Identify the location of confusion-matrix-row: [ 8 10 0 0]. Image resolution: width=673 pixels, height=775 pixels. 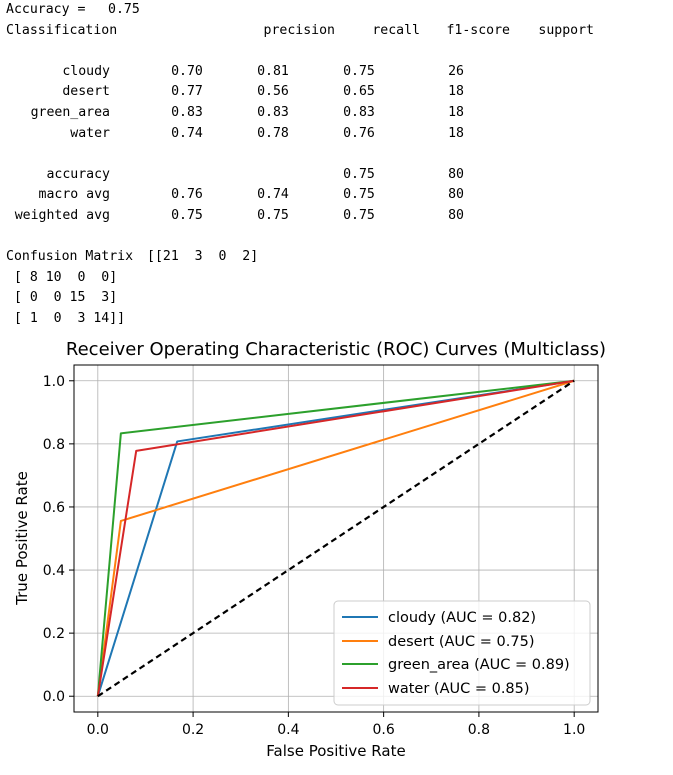
(62, 277).